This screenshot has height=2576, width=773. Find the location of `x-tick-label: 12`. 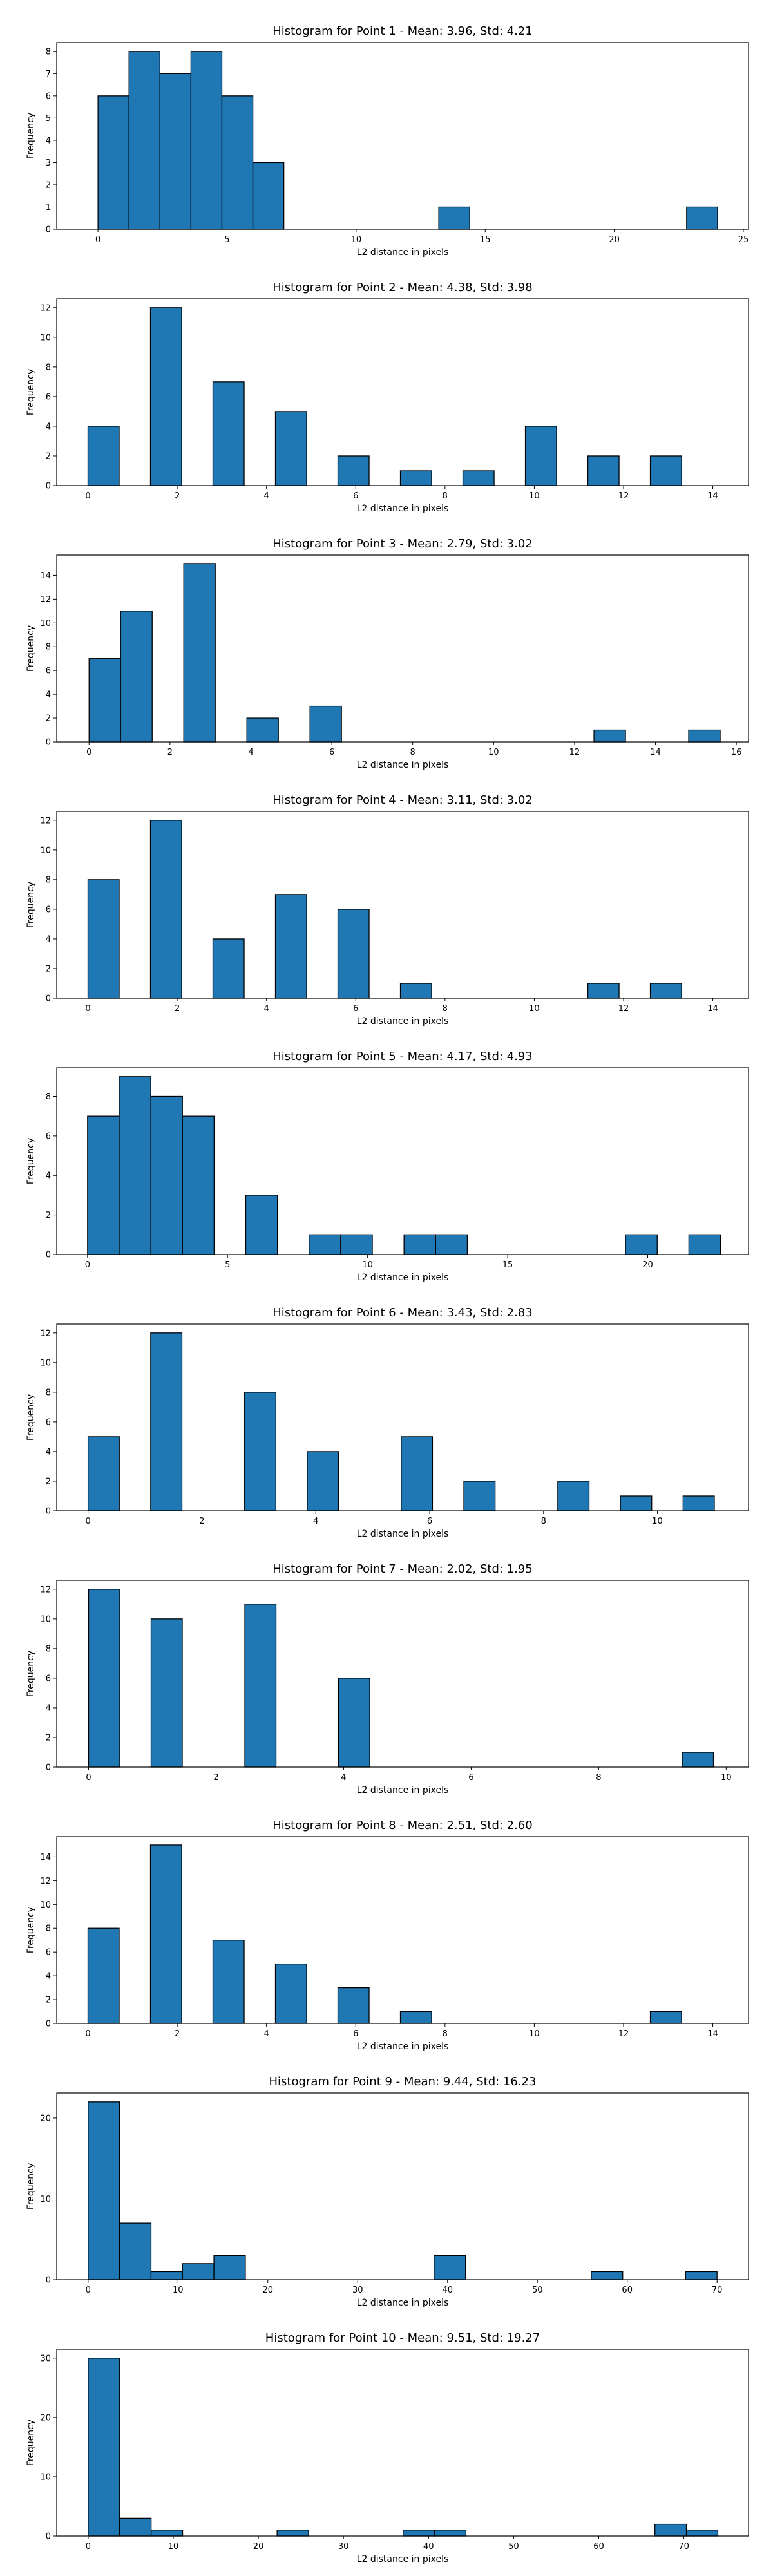

x-tick-label: 12 is located at coordinates (623, 1009).